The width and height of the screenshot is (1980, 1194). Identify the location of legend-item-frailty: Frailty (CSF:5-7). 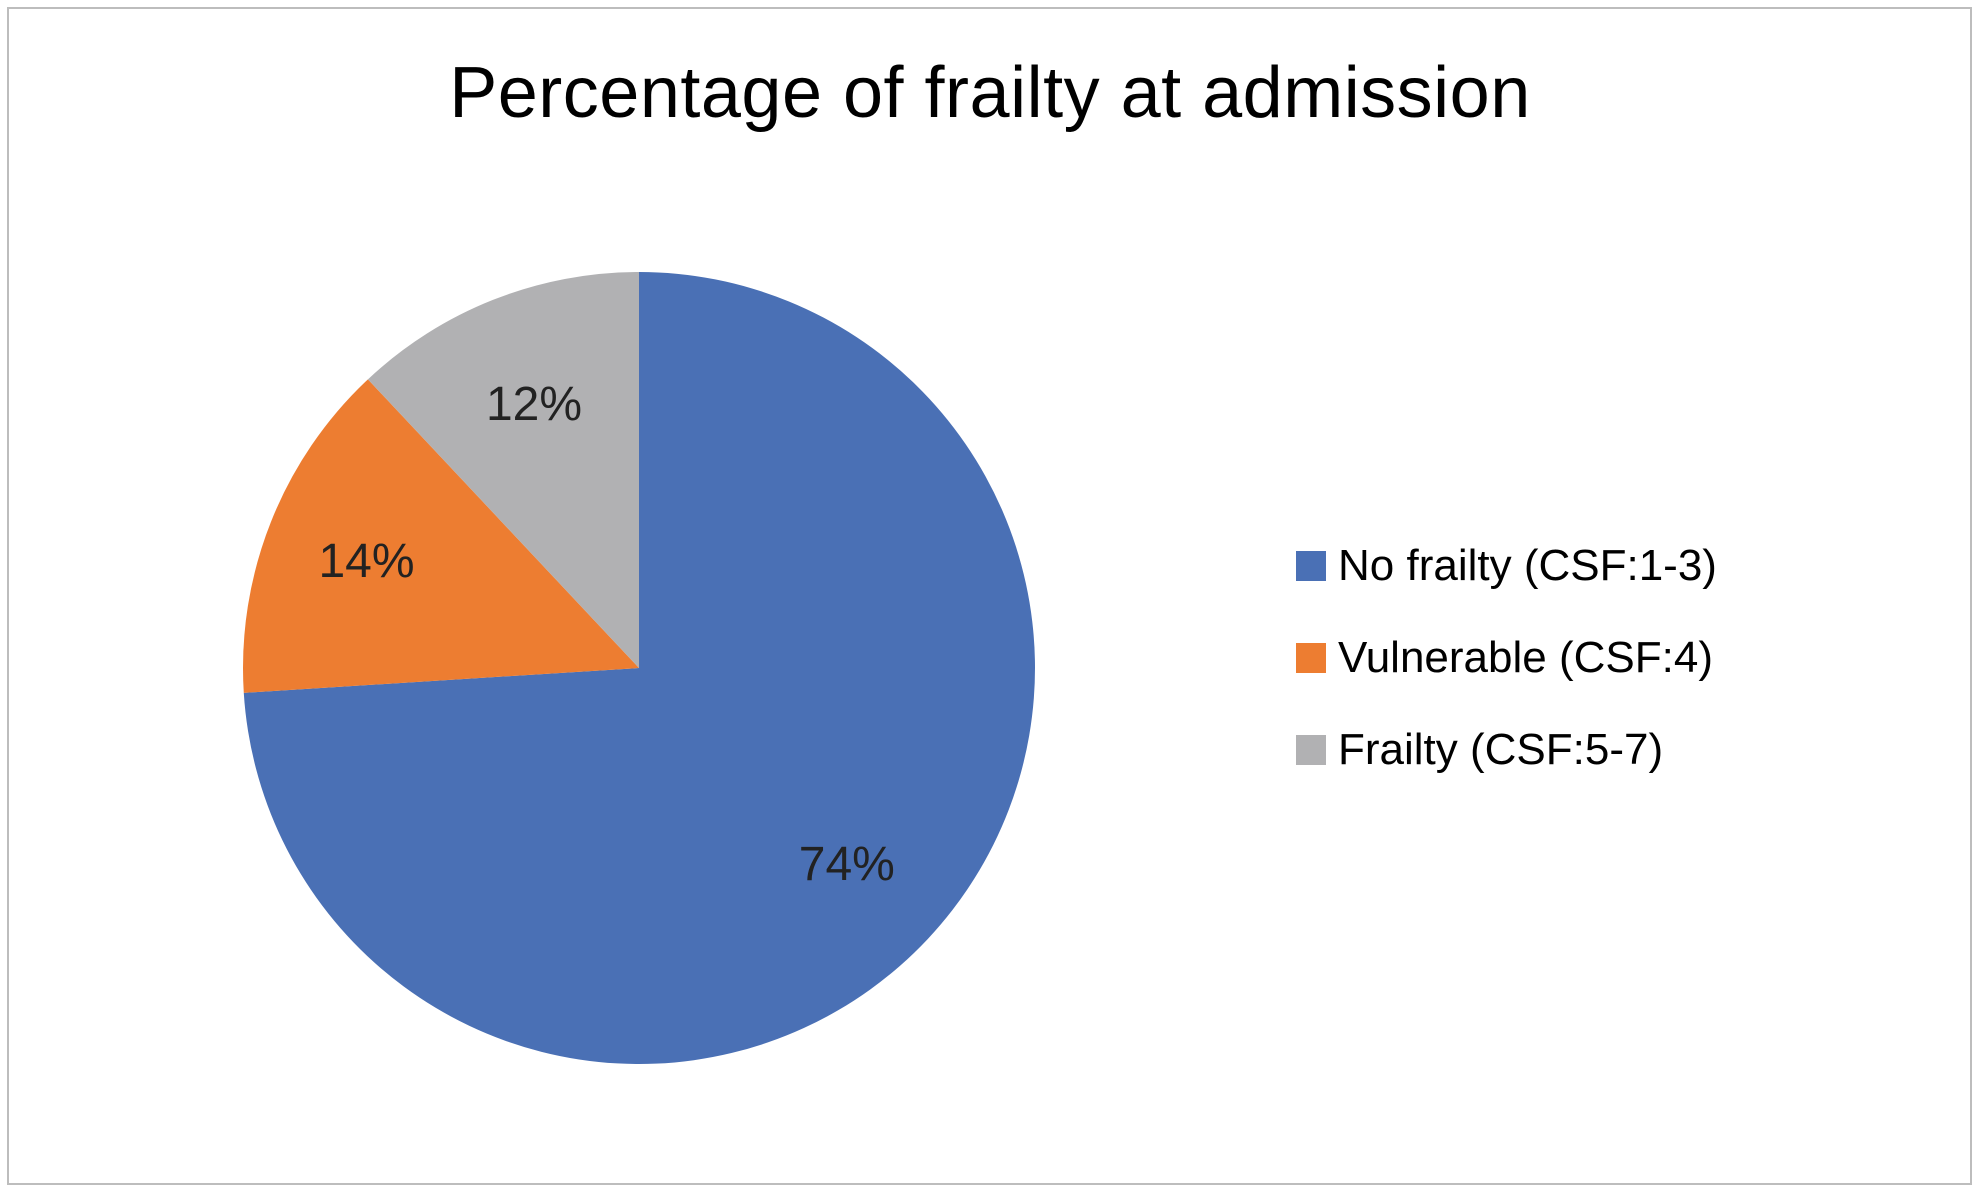
(1506, 749).